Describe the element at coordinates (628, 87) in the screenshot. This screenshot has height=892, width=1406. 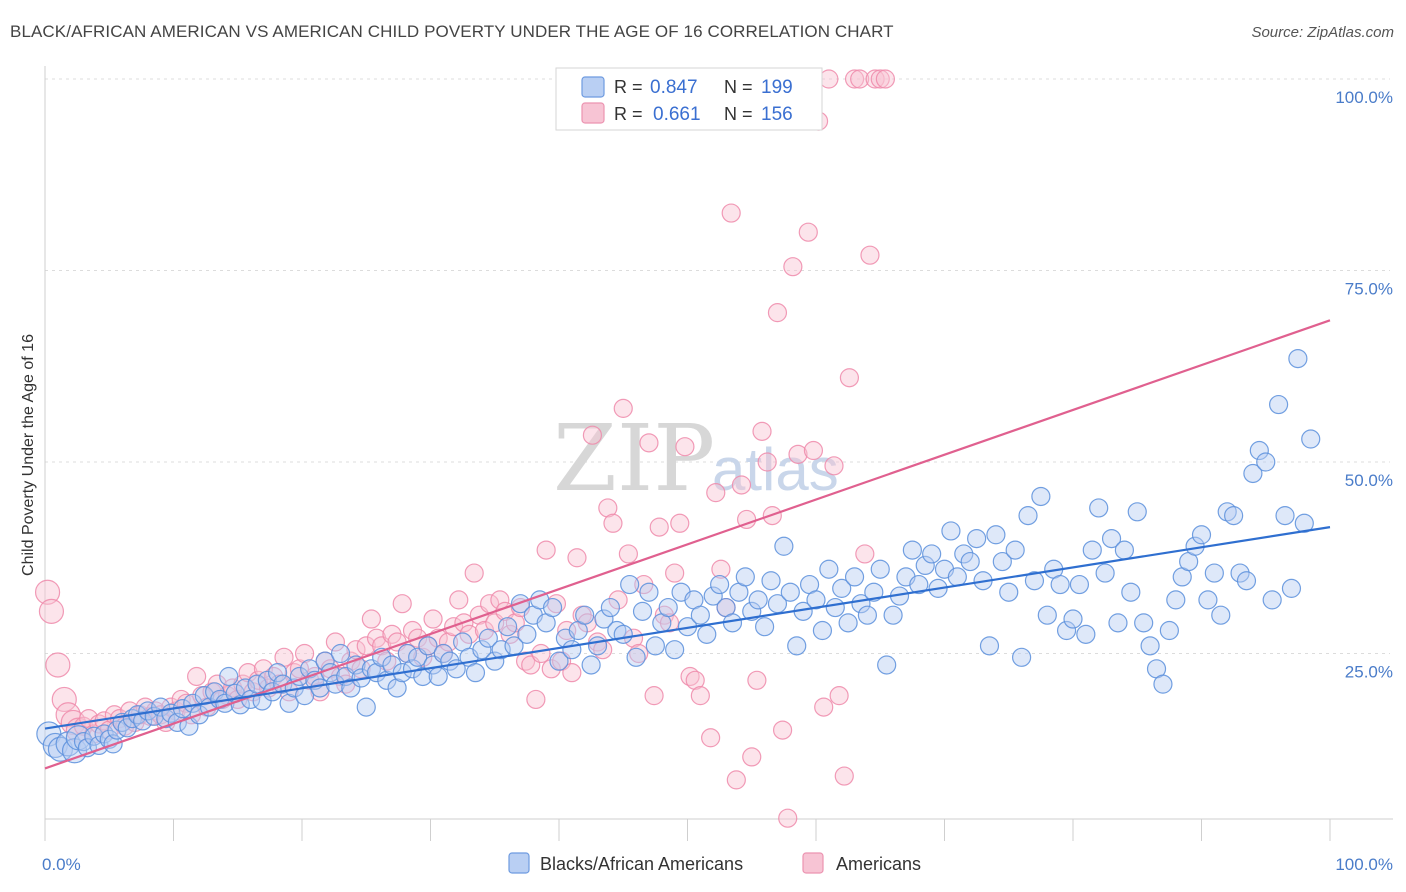
I see `legend-r-label-1: R =` at that location.